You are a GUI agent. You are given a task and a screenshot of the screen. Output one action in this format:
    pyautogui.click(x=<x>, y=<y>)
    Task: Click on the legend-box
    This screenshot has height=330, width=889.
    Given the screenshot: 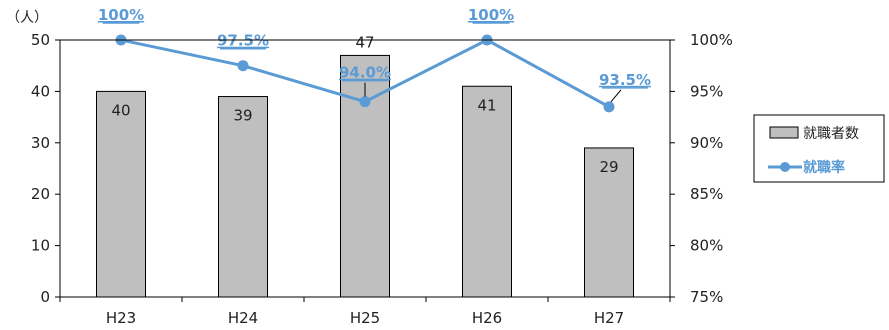 What is the action you would take?
    pyautogui.click(x=819, y=148)
    